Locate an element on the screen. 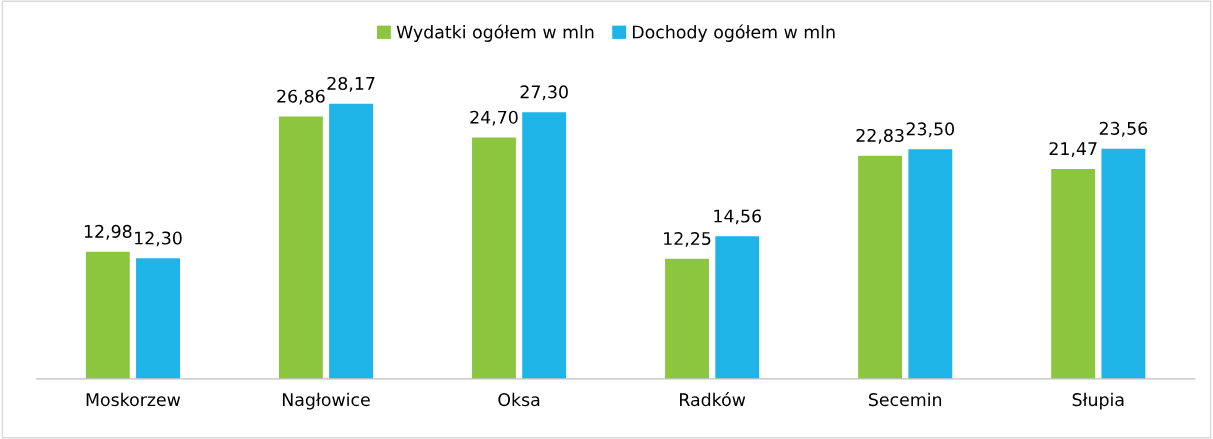 The image size is (1213, 439). data-label: 23,50 is located at coordinates (930, 130).